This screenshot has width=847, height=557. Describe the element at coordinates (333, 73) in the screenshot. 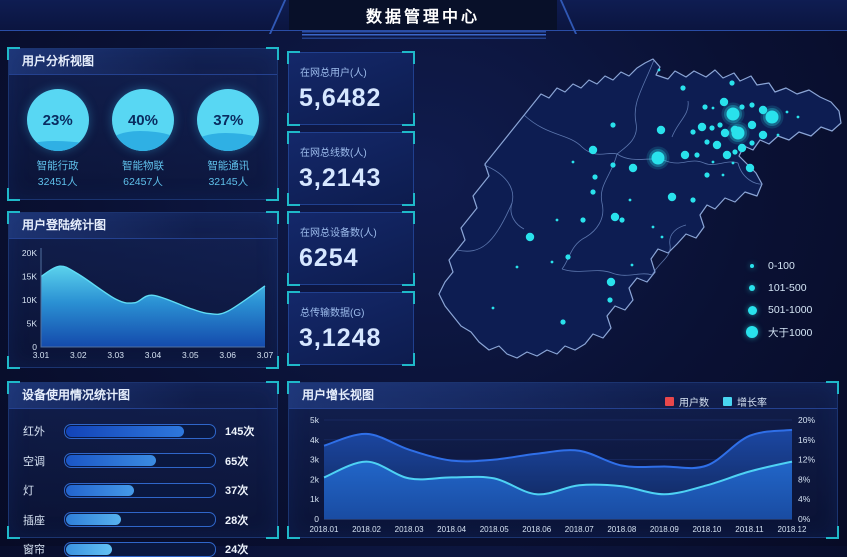

I see `kpi-label: 在网总用户(人)` at that location.